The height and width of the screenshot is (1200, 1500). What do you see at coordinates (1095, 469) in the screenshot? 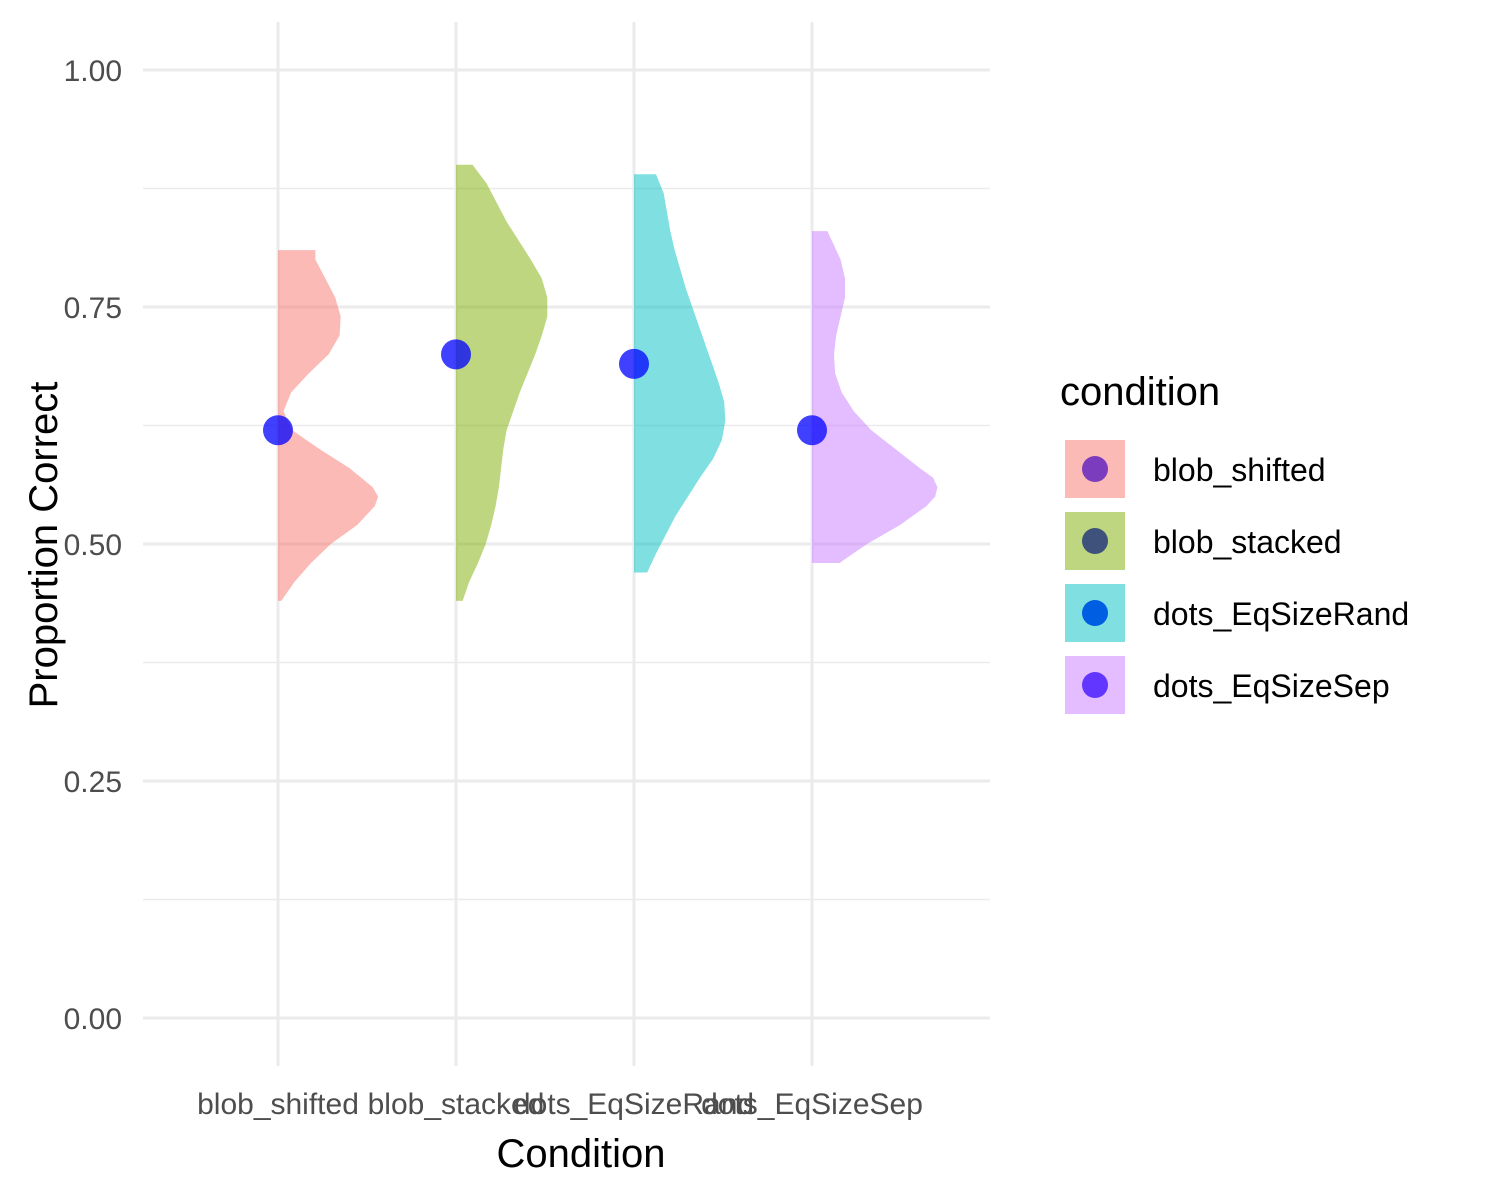
I see `legend-point-blob-shifted` at bounding box center [1095, 469].